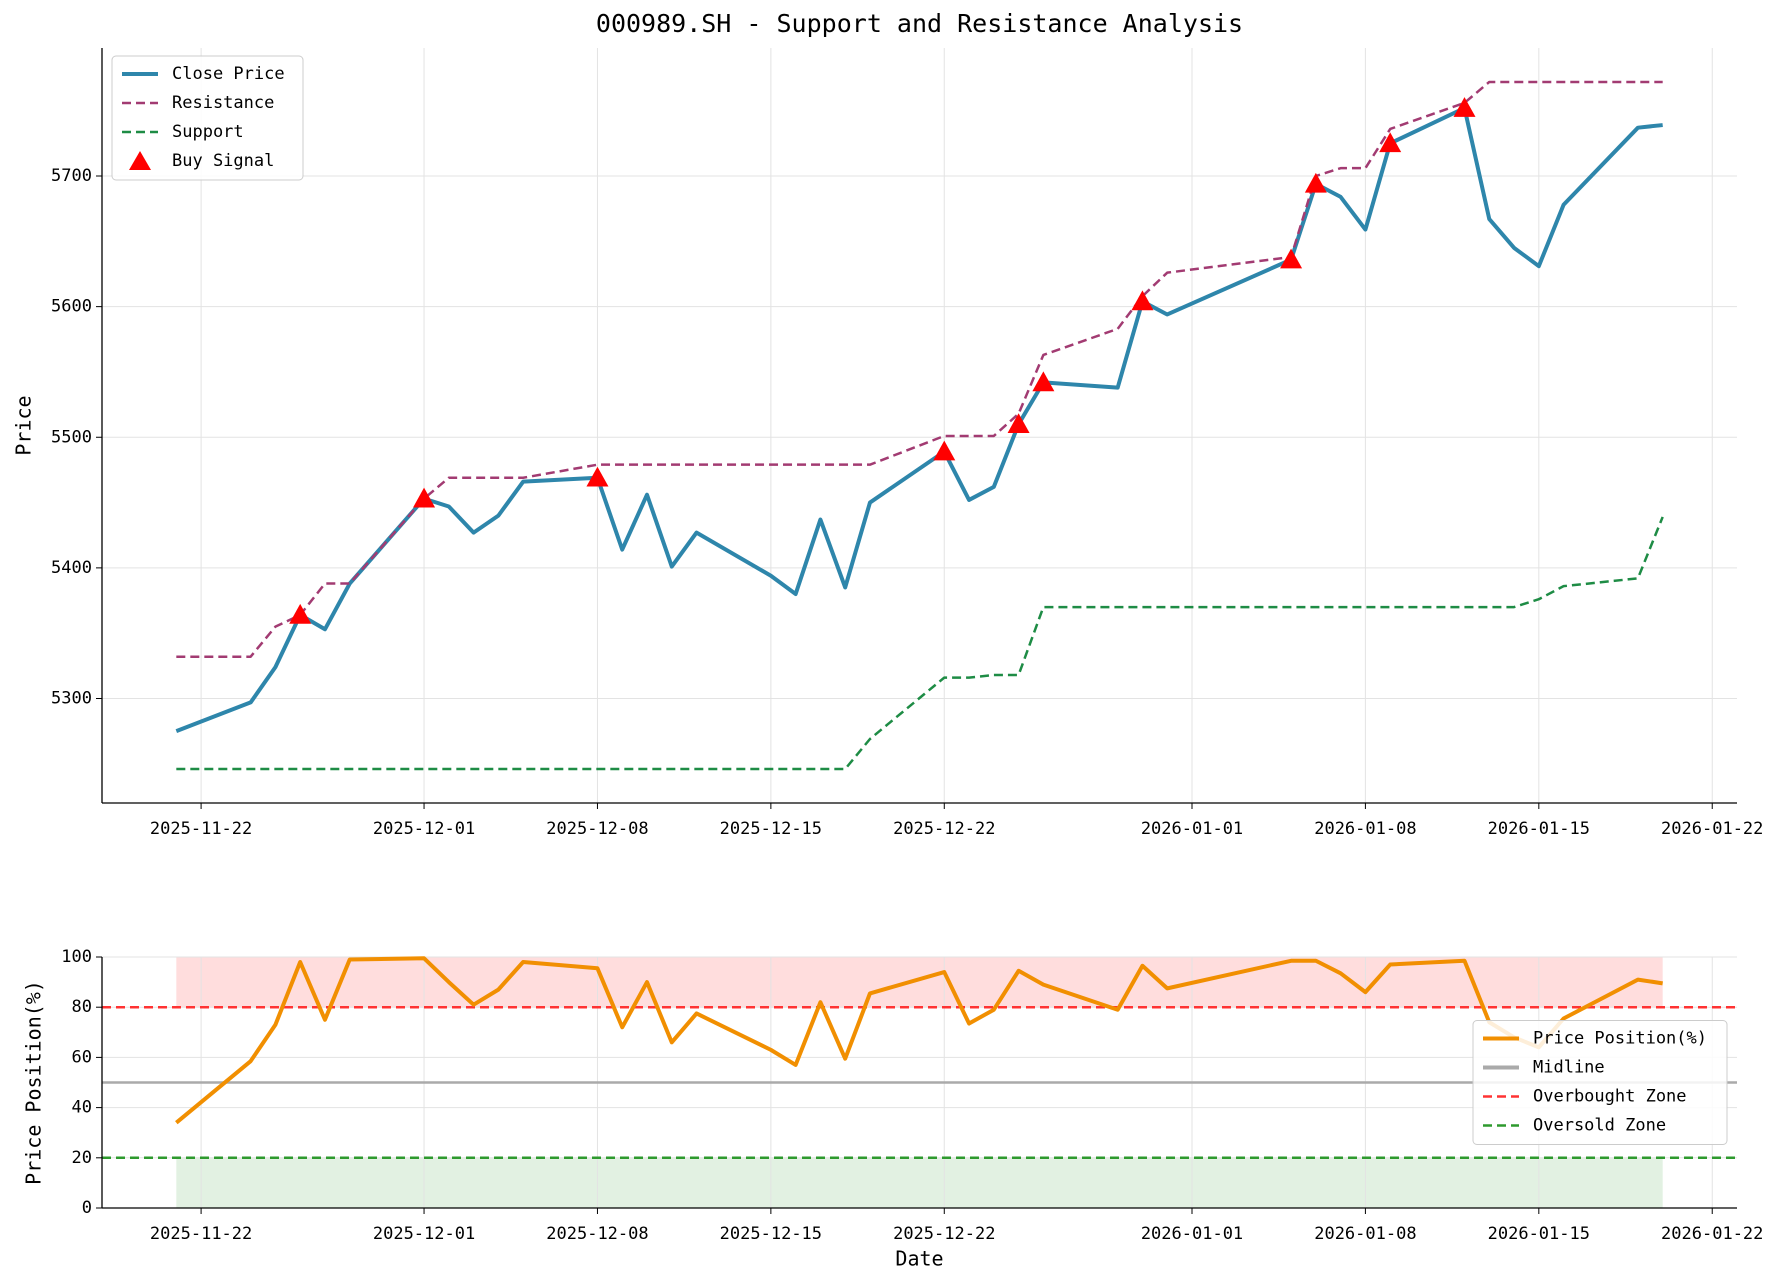 The width and height of the screenshot is (1770, 1280). What do you see at coordinates (76, 957) in the screenshot?
I see `y-tick-label: 100` at bounding box center [76, 957].